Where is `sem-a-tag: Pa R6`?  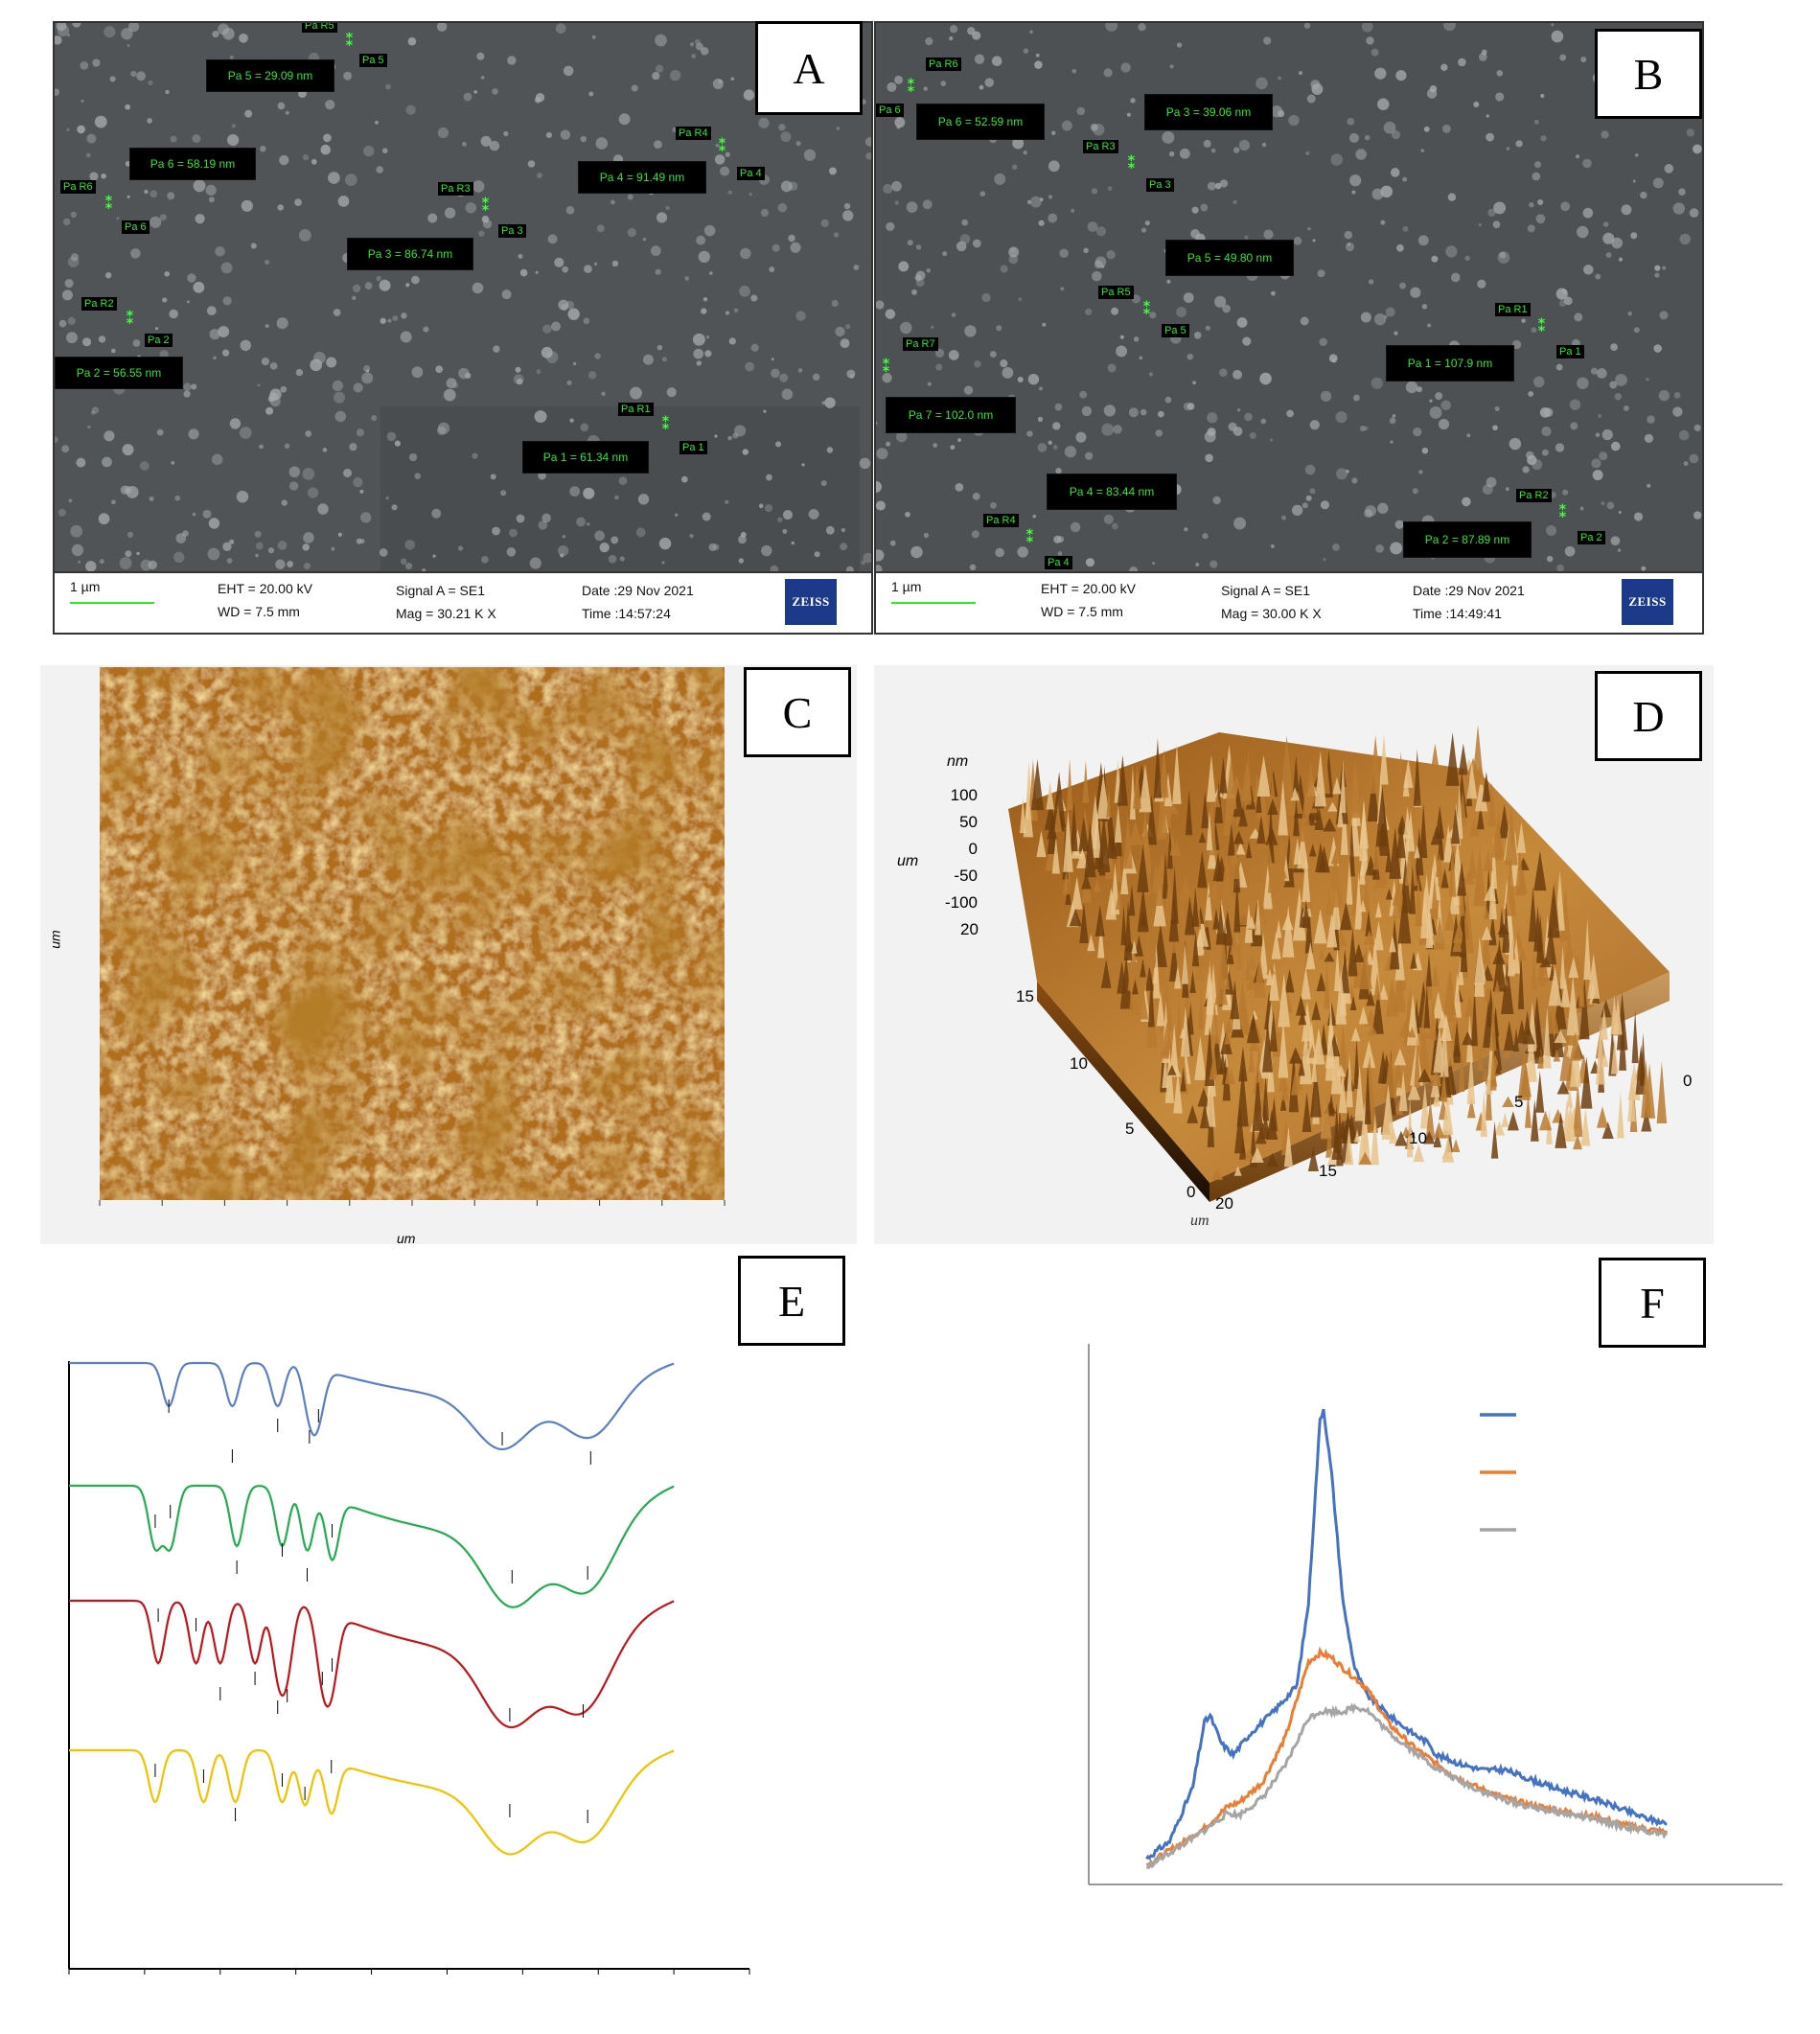
sem-a-tag: Pa R6 is located at coordinates (78, 187).